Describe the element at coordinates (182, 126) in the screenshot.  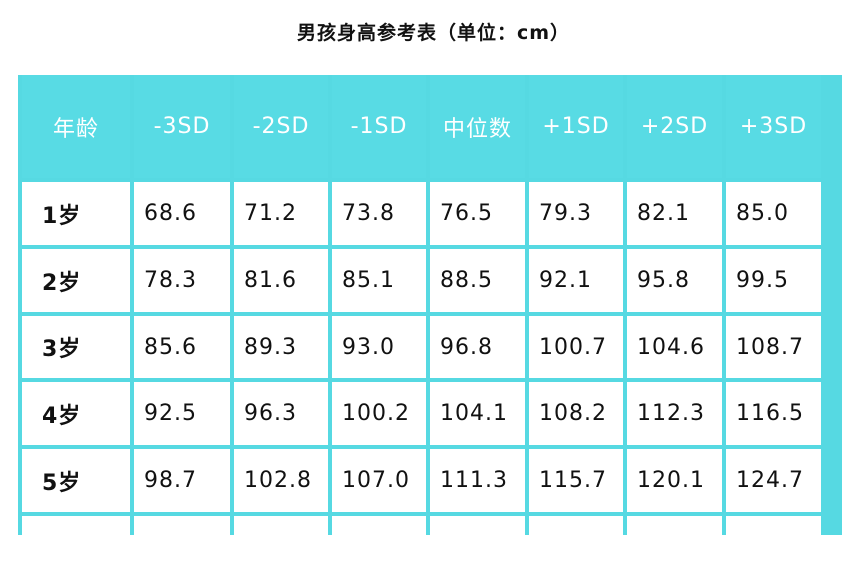
I see `column-header: -3SD` at that location.